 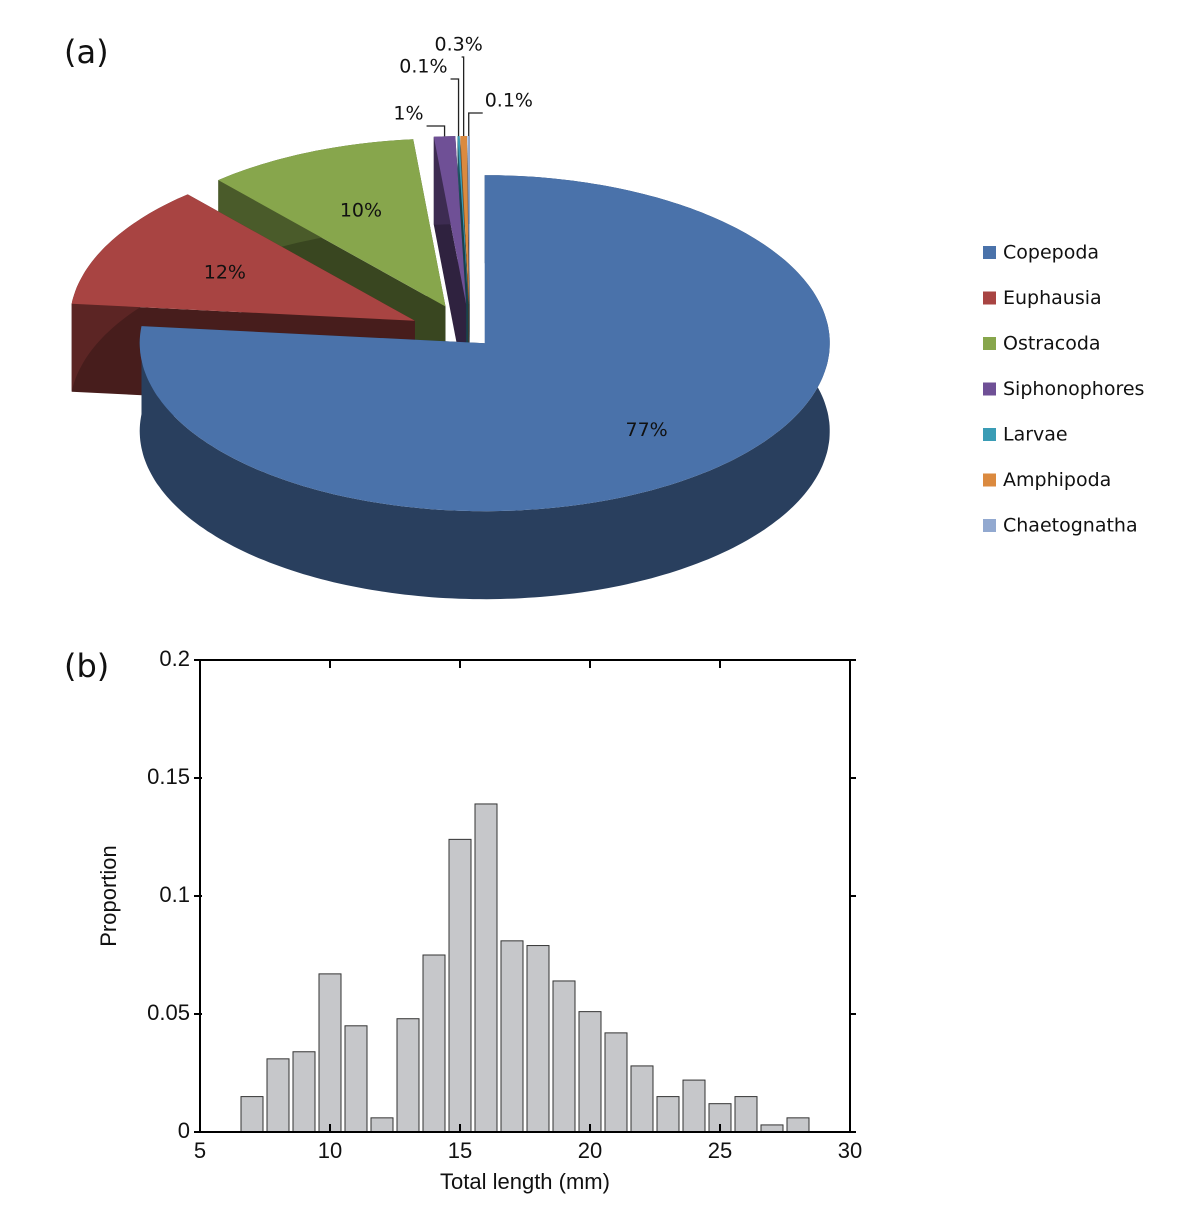 I want to click on x-tick-label: 30, so click(x=850, y=1150).